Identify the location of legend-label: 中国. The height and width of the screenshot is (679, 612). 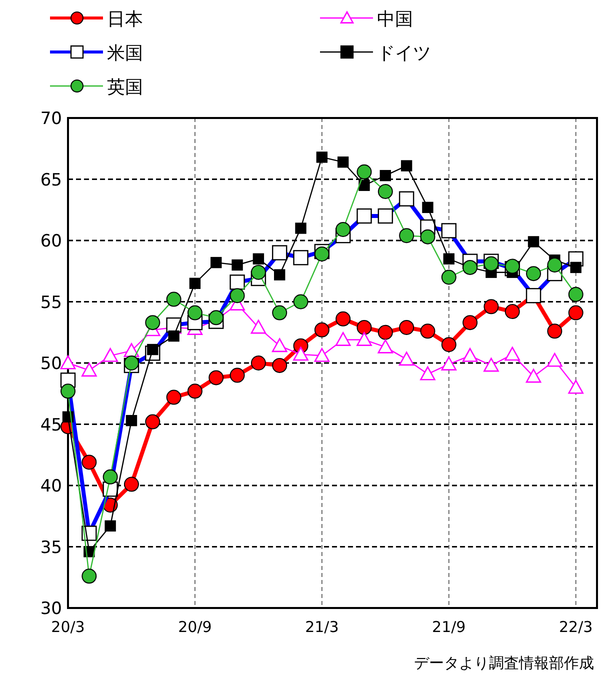
(395, 19).